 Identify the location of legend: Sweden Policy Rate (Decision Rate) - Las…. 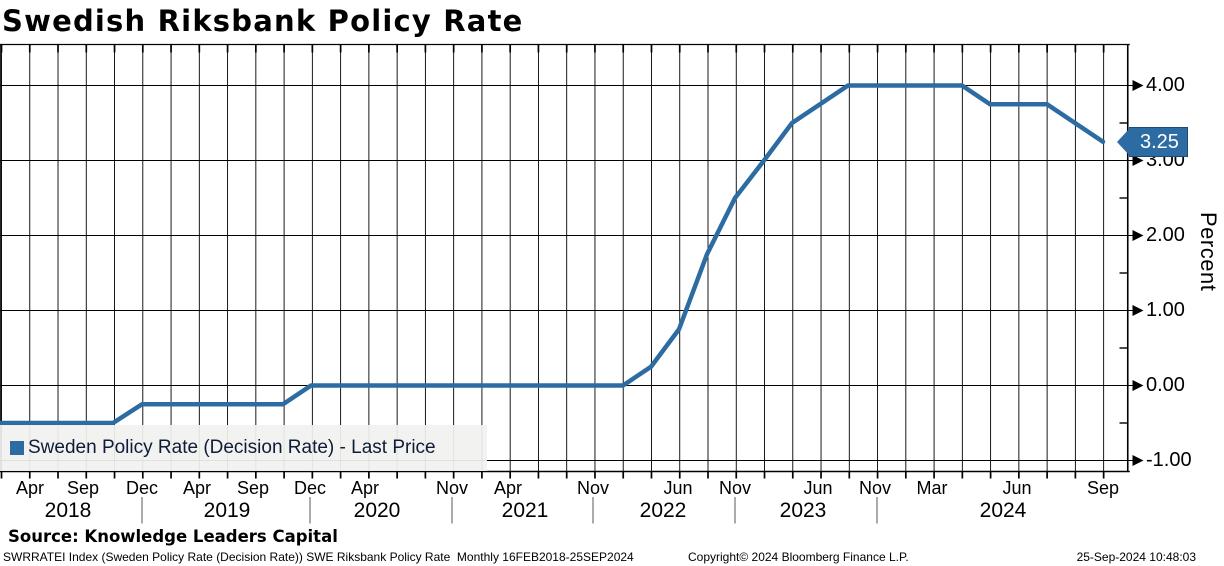
(243, 448).